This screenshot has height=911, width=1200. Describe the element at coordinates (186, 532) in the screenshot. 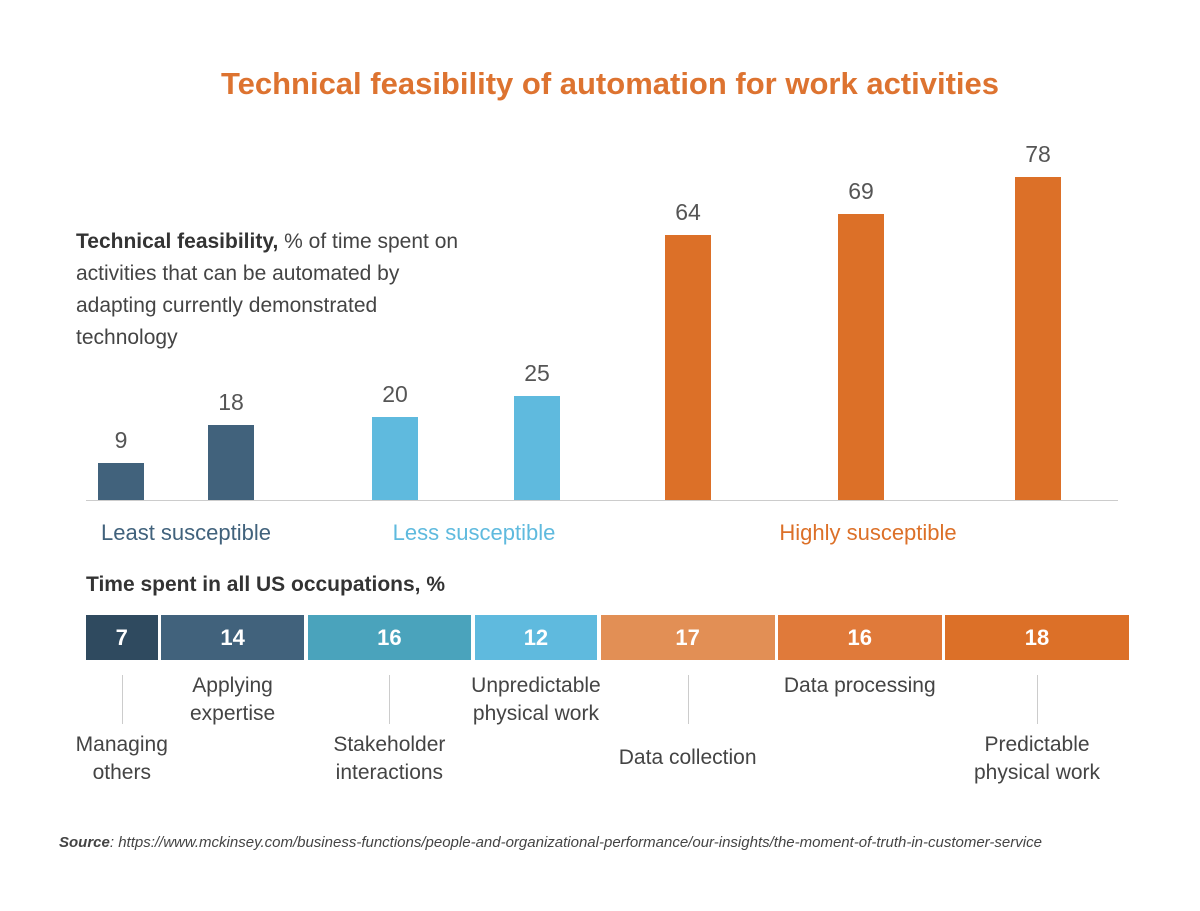

I see `group-label: Least susceptible` at that location.